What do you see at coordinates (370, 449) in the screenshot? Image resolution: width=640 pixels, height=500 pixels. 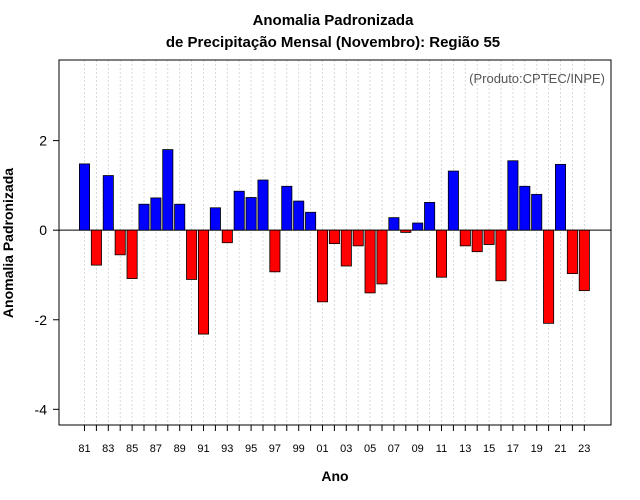 I see `x-tick-label: 05` at bounding box center [370, 449].